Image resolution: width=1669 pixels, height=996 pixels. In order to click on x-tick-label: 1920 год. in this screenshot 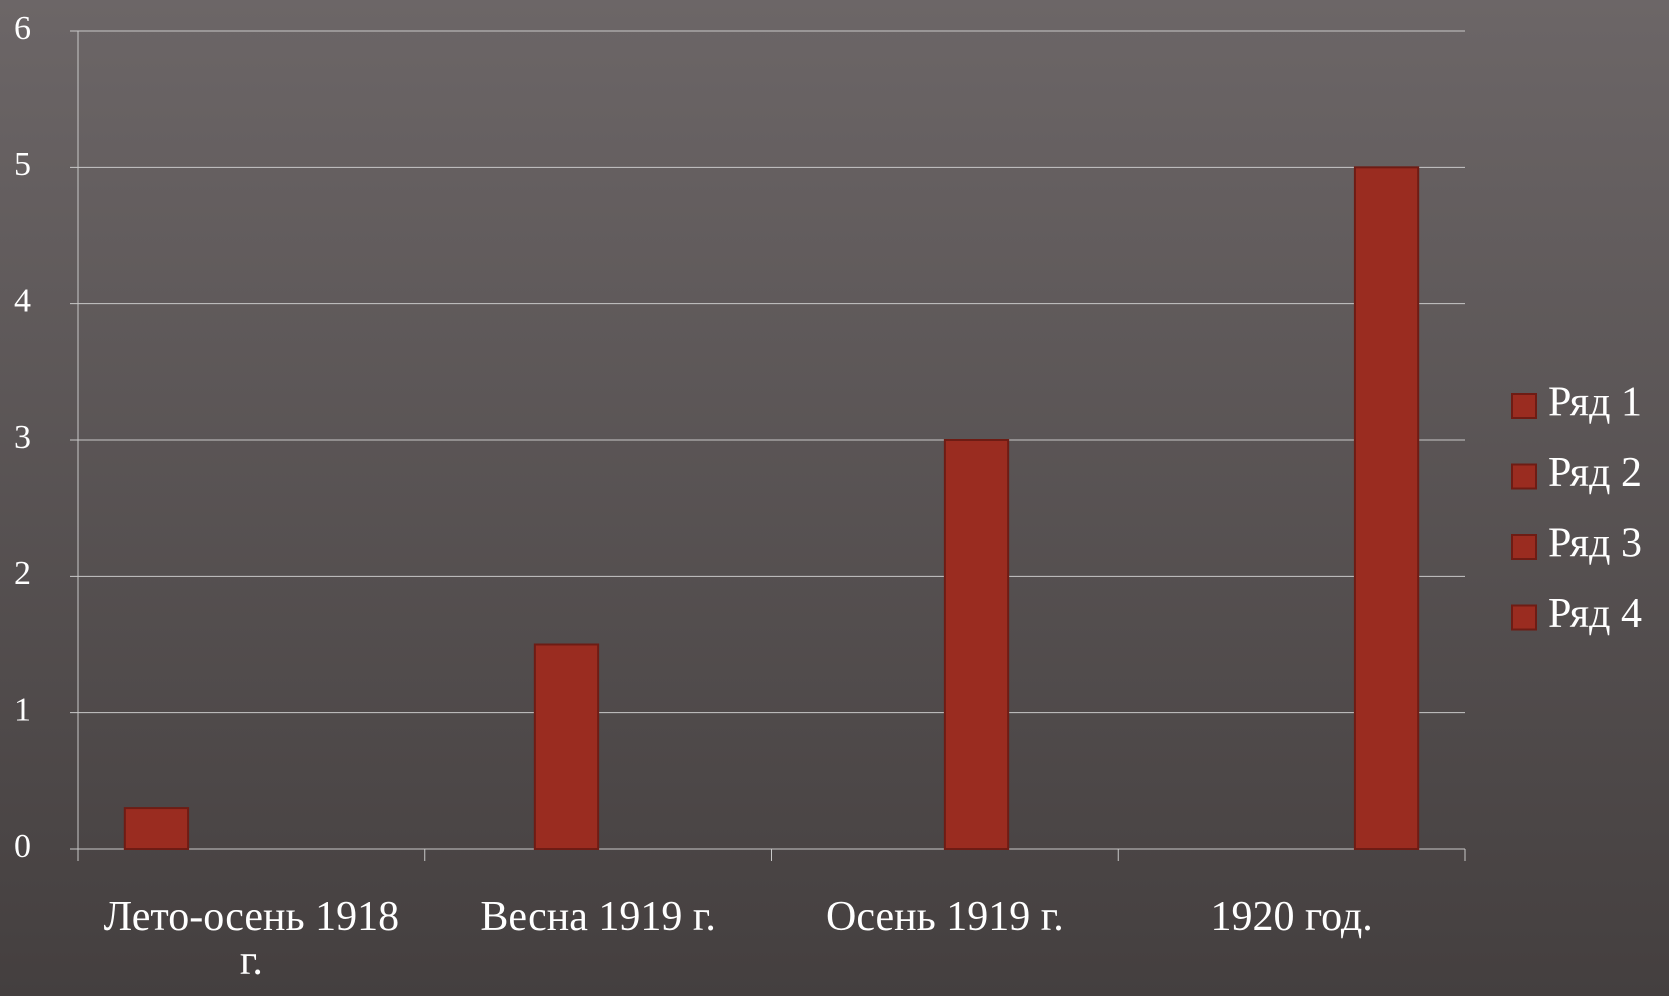, I will do `click(1291, 917)`.